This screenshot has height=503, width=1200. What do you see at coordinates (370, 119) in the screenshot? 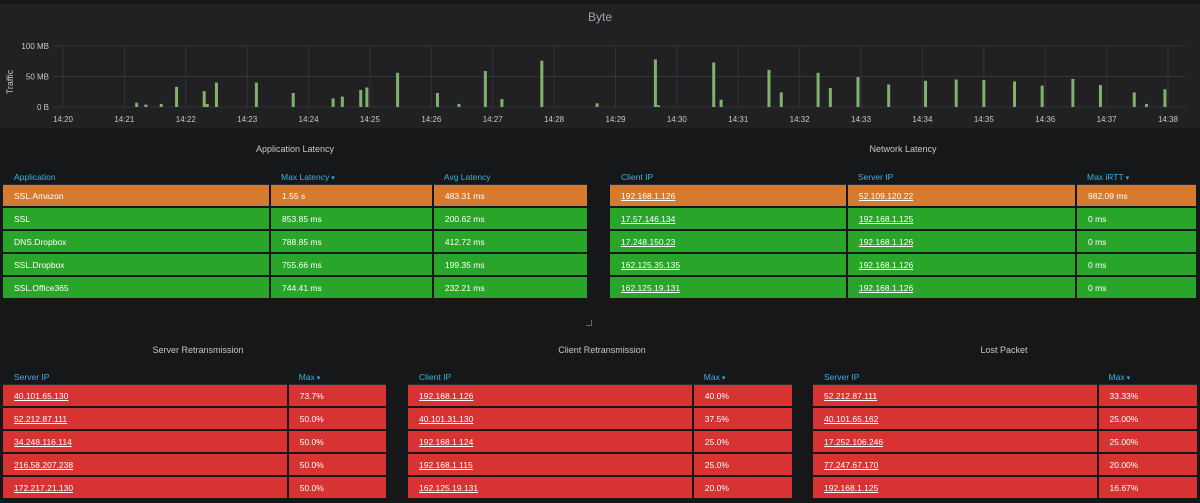
I see `x-tick-label: 14:25` at bounding box center [370, 119].